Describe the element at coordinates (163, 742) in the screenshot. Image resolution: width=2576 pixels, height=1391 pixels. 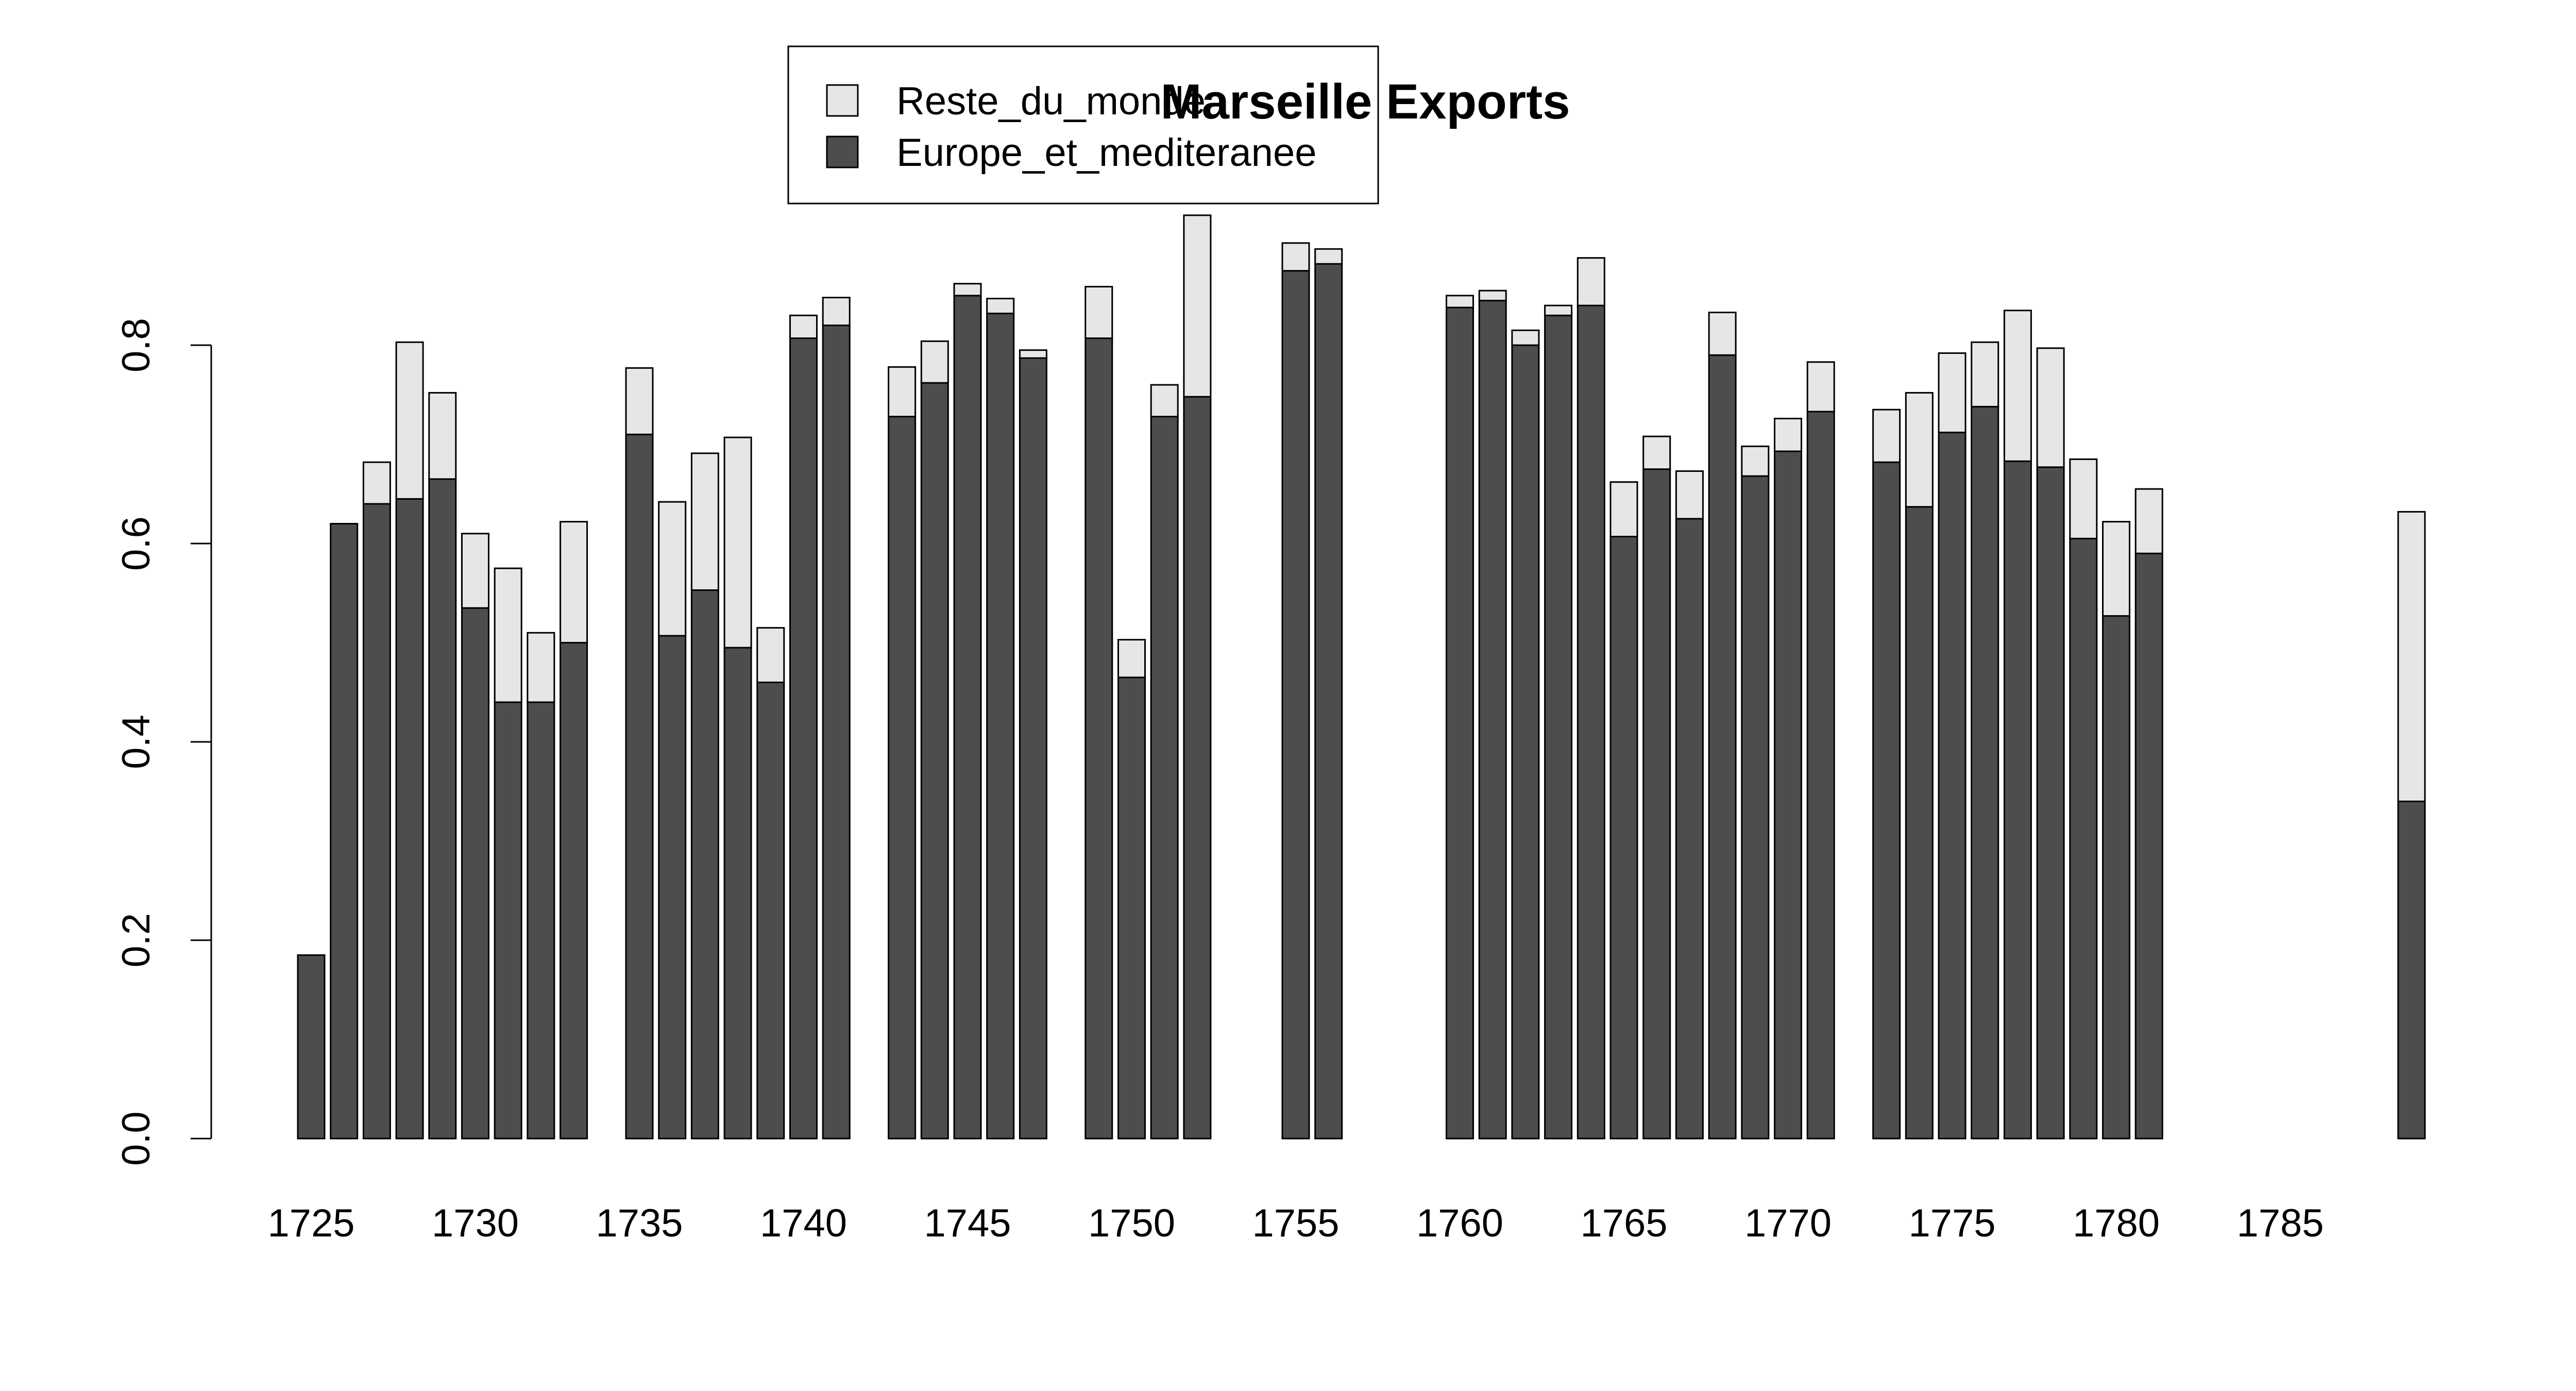
I see `y-axis: 0.0 0.2 0.4 0.6 0.8` at that location.